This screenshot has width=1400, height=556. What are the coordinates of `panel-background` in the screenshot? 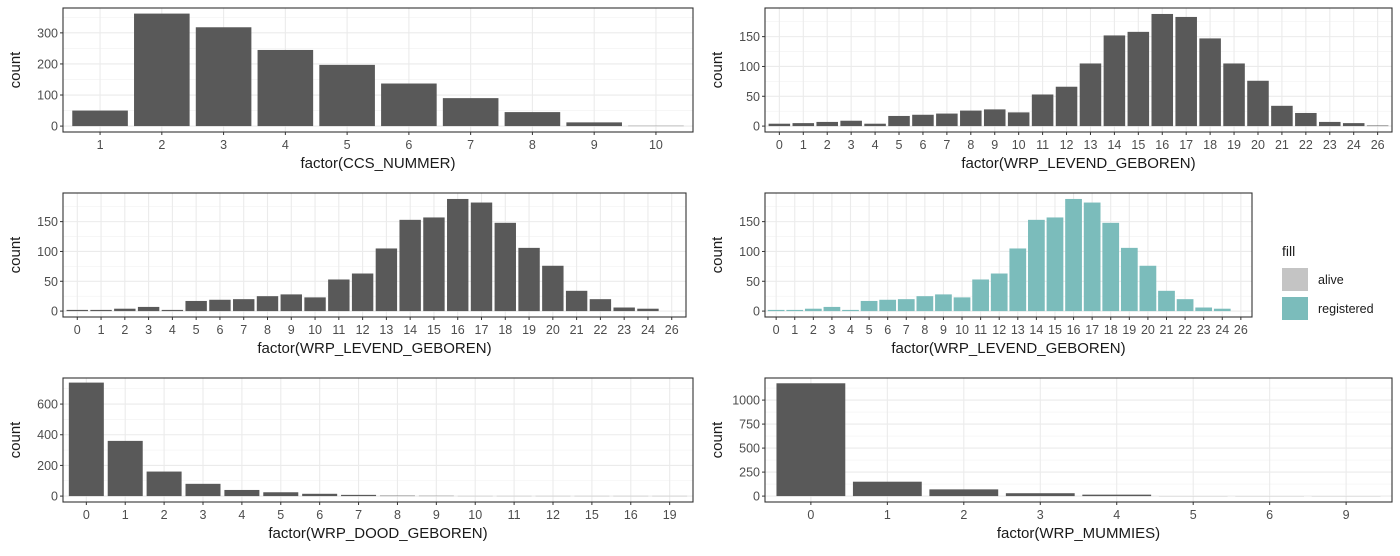 It's located at (1078, 440).